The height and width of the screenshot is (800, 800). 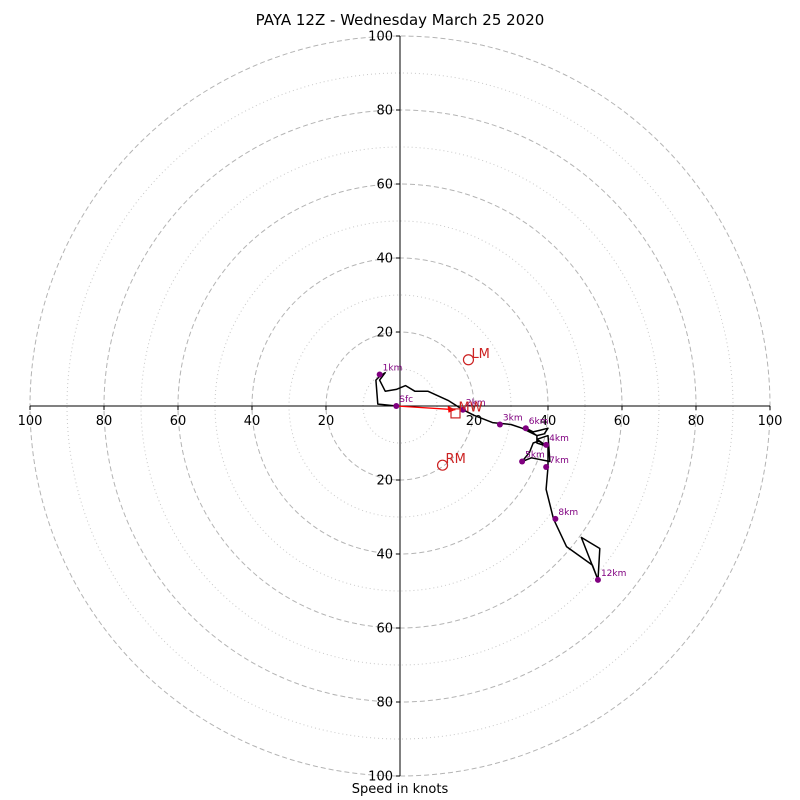 What do you see at coordinates (513, 419) in the screenshot?
I see `height-label: 3km` at bounding box center [513, 419].